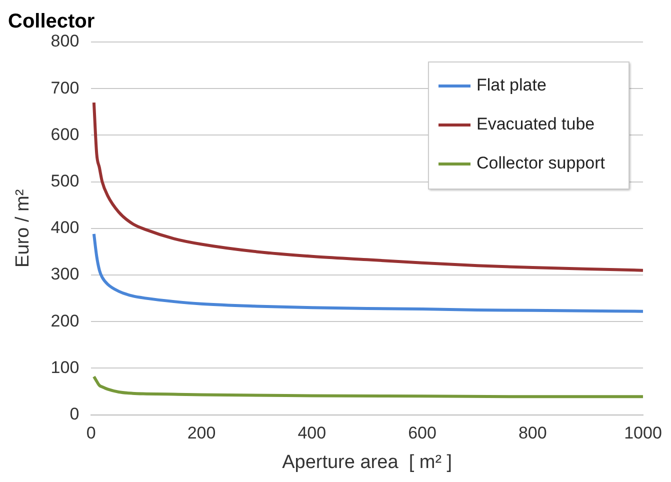  What do you see at coordinates (91, 433) in the screenshot?
I see `x-tick-label: 0` at bounding box center [91, 433].